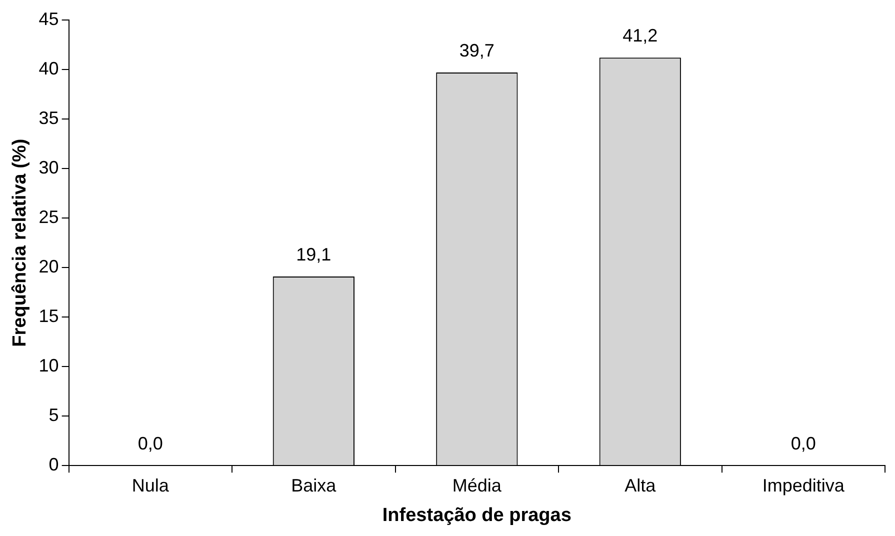 This screenshot has height=536, width=895. I want to click on y-tick-label: 10, so click(48, 366).